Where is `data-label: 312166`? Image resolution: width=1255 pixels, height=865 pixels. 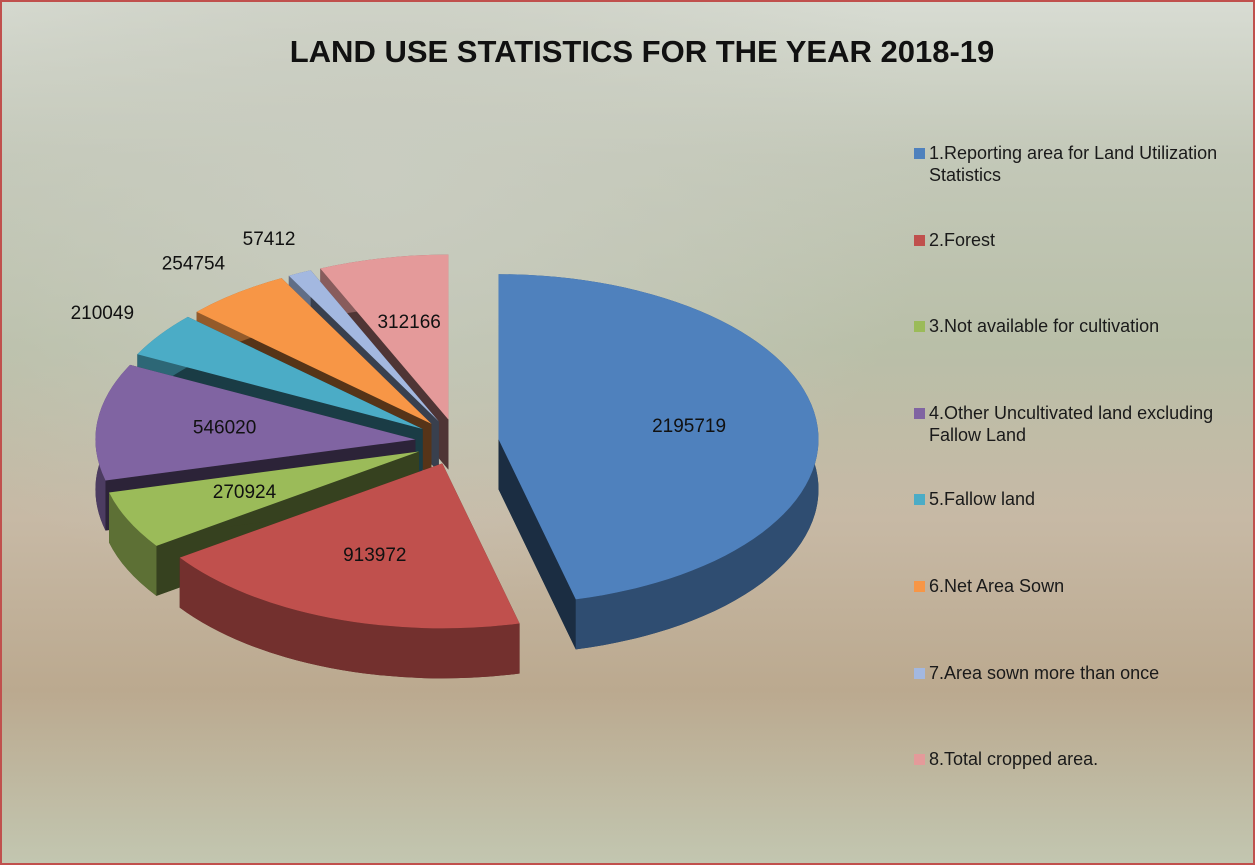
data-label: 312166 is located at coordinates (408, 322).